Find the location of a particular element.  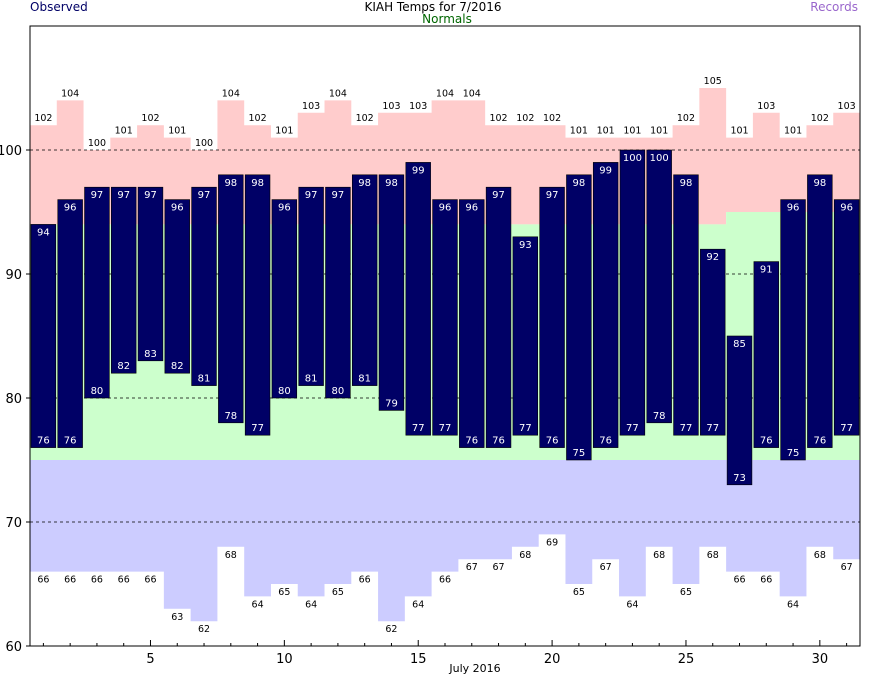

y-tick-label: 60 is located at coordinates (13, 647).